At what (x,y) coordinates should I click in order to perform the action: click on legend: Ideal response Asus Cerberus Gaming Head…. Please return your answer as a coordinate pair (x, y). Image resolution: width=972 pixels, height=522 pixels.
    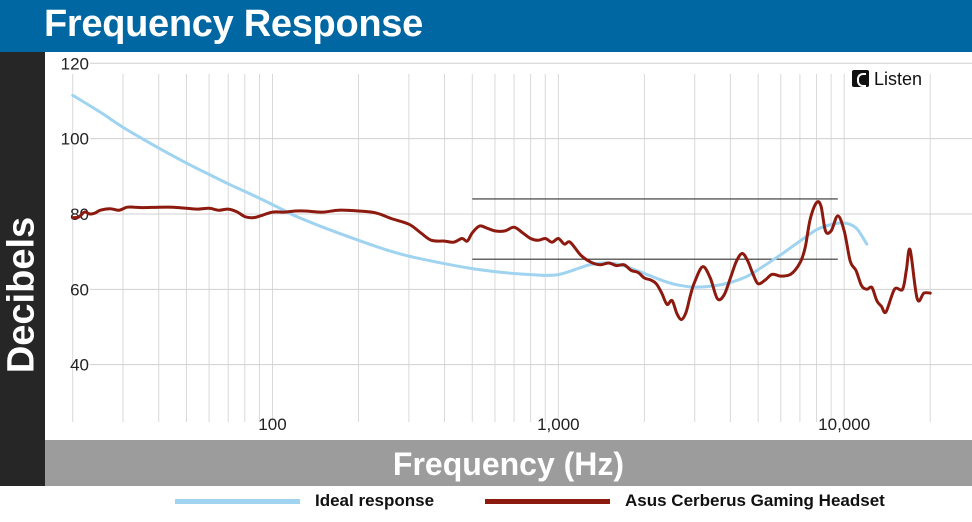
    Looking at the image, I should click on (486, 502).